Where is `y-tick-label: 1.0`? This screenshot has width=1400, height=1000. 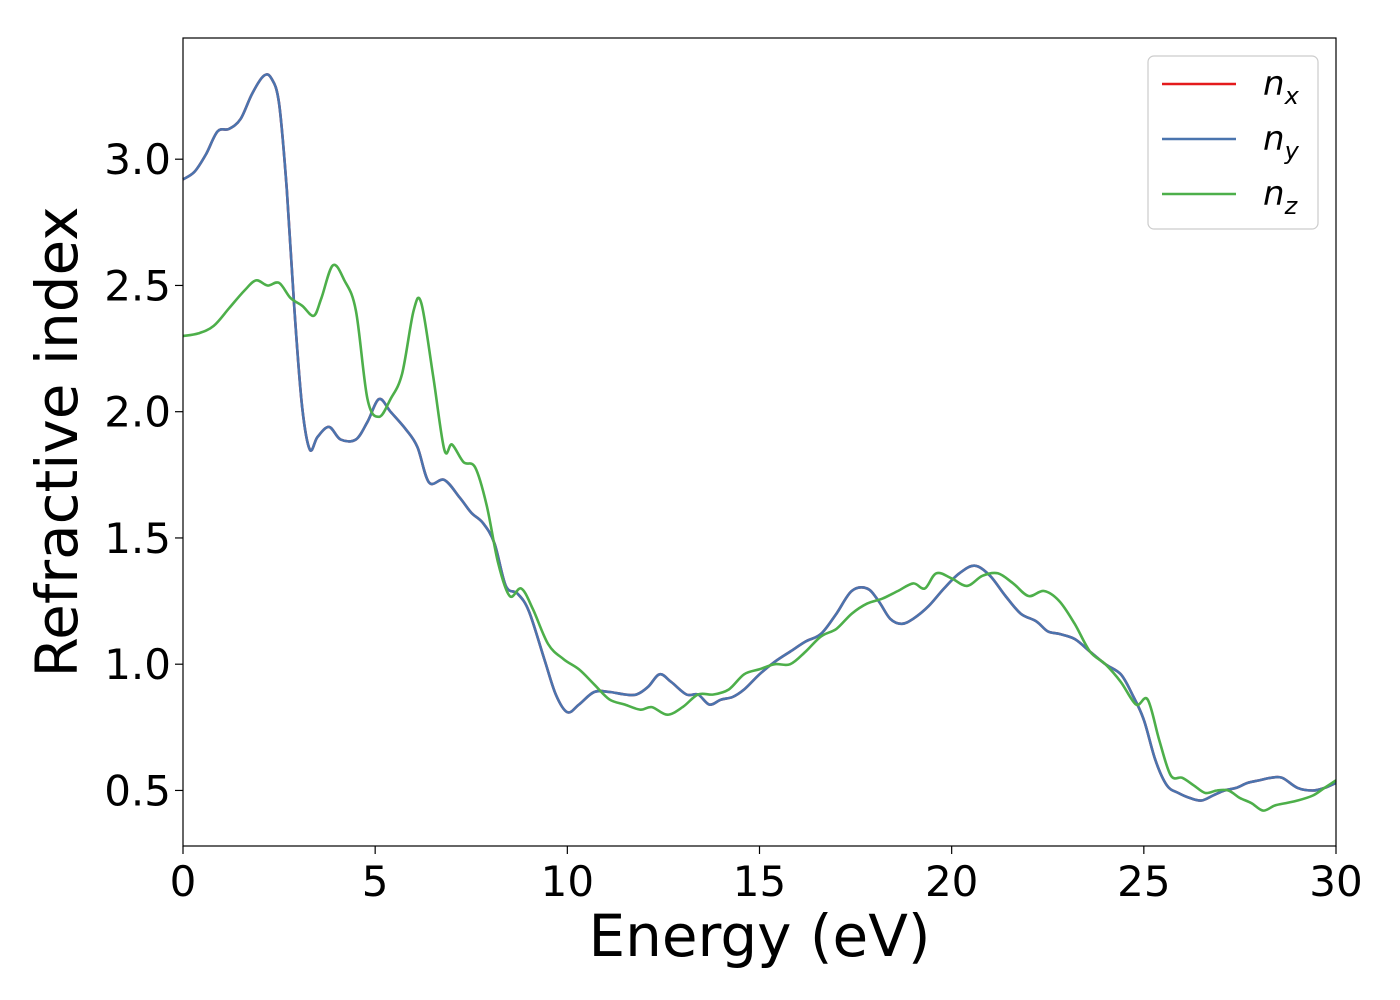 y-tick-label: 1.0 is located at coordinates (137, 664).